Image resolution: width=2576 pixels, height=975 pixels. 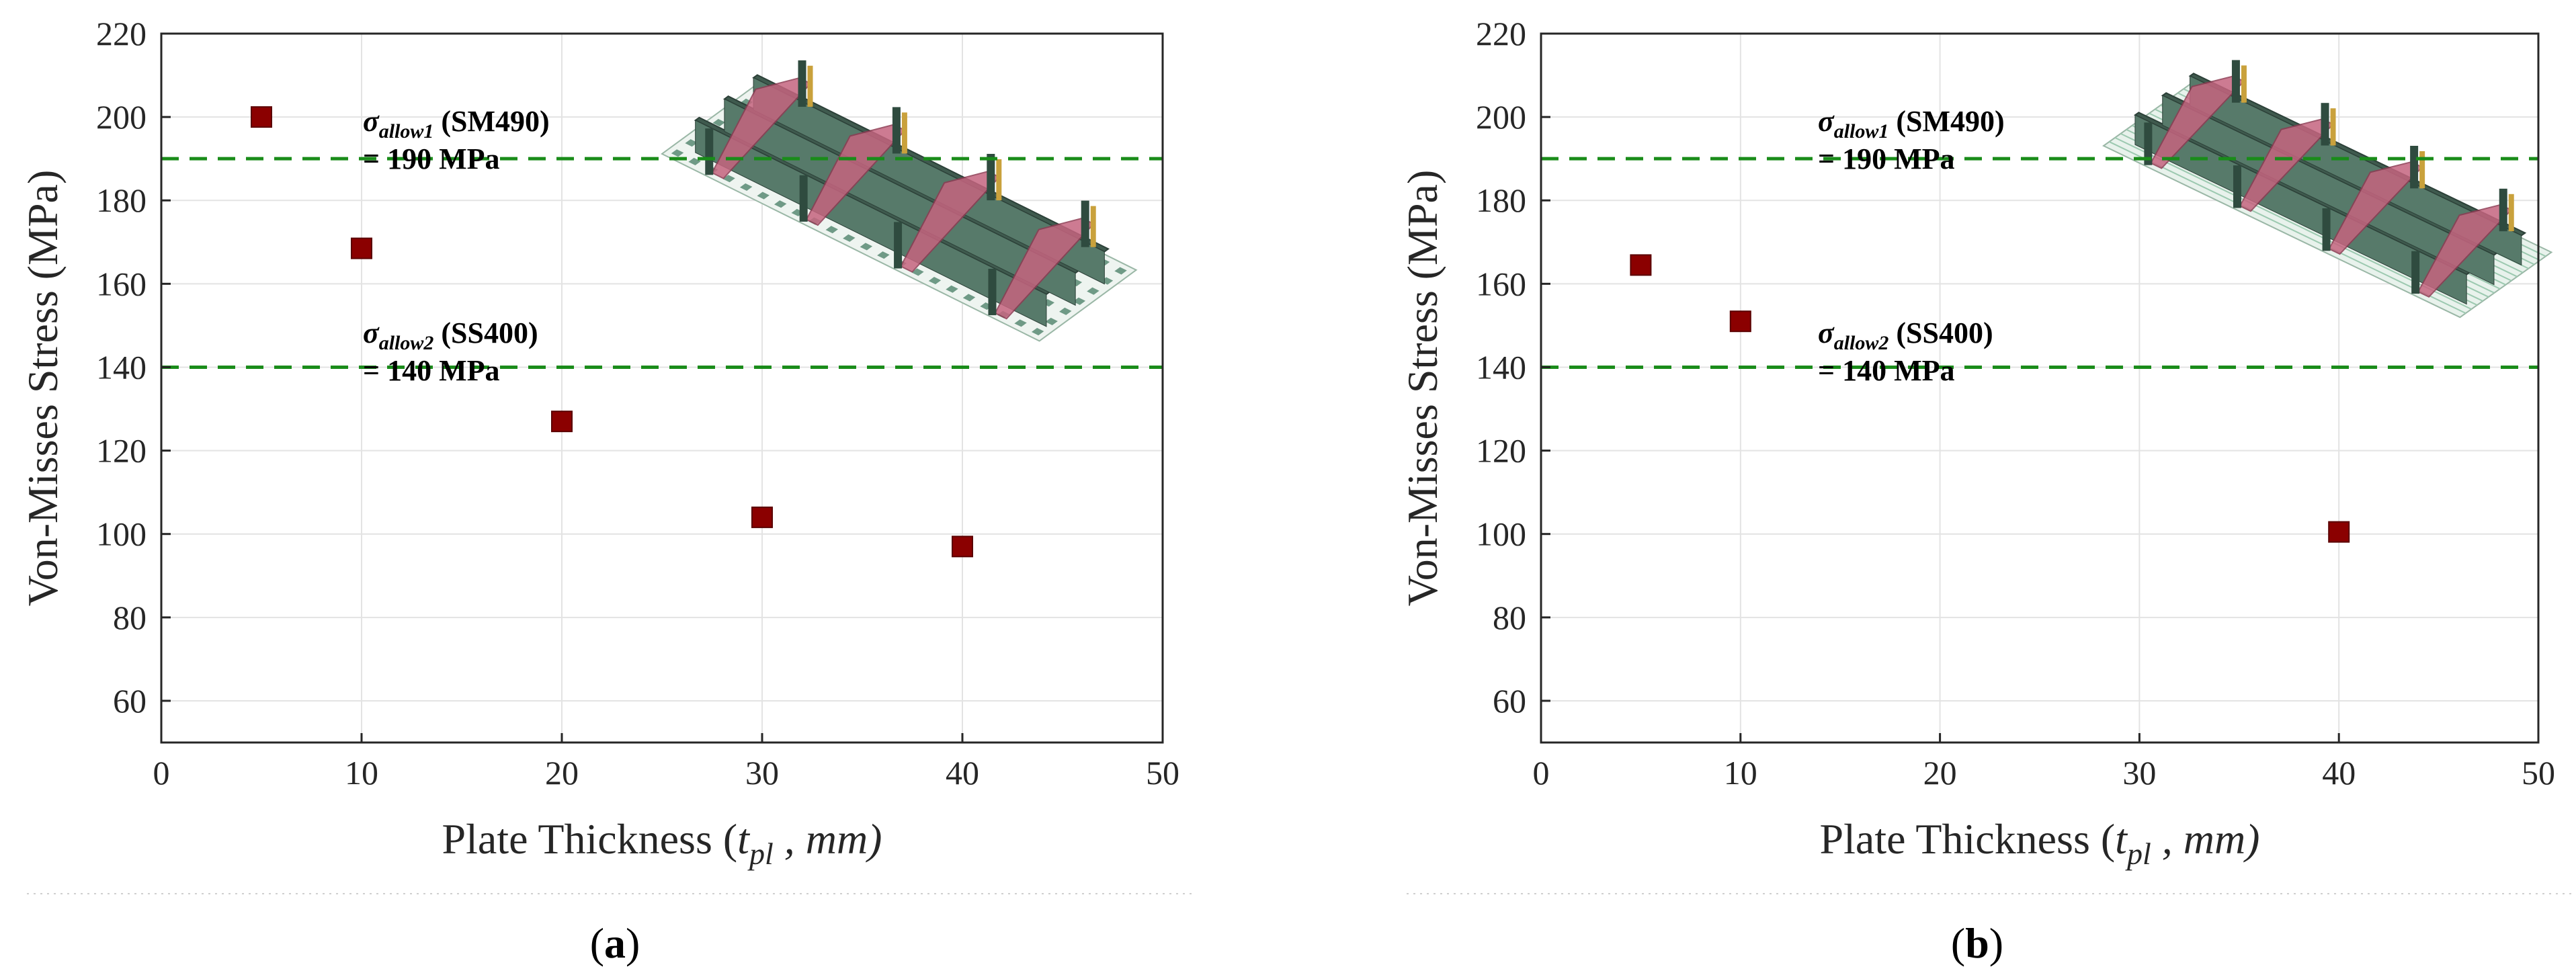 I want to click on allowable-stress-label: σallow1 (SM490), so click(x=456, y=123).